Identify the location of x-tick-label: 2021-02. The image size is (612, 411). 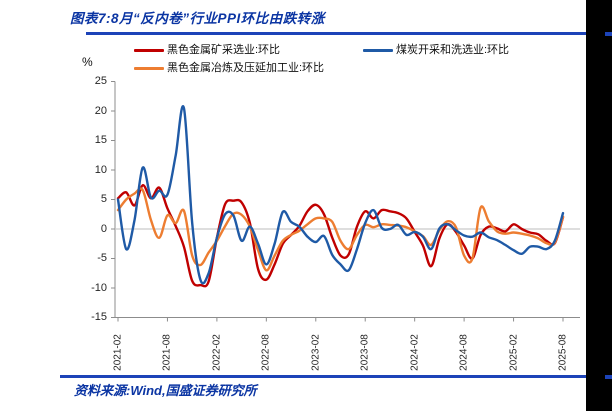
(118, 352).